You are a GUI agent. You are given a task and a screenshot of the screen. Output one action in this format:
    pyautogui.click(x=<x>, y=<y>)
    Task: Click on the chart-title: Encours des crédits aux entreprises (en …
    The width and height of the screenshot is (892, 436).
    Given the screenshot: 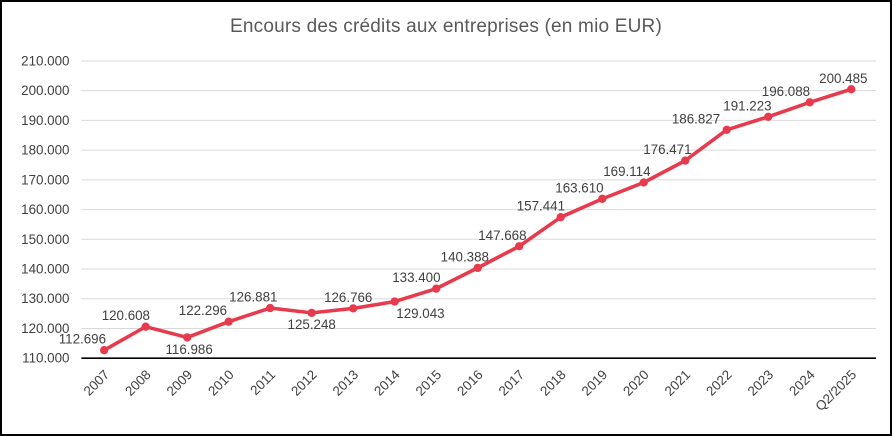 What is the action you would take?
    pyautogui.click(x=446, y=26)
    